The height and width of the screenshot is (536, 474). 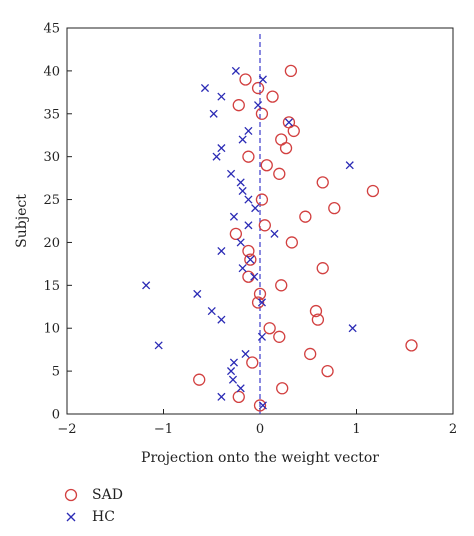 What do you see at coordinates (56, 415) in the screenshot?
I see `y-tick-label: 0` at bounding box center [56, 415].